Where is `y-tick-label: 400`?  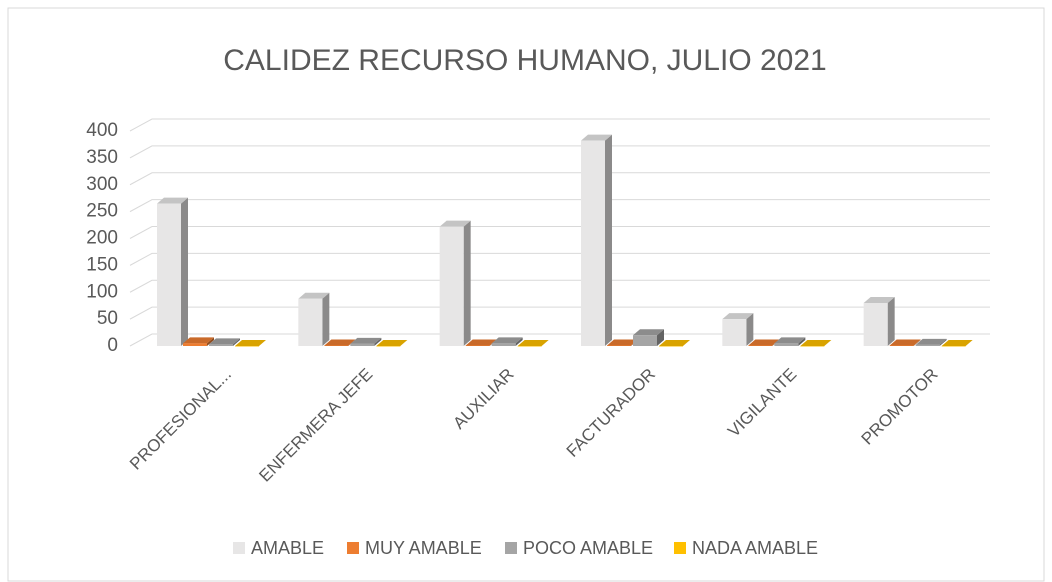
y-tick-label: 400 is located at coordinates (102, 130).